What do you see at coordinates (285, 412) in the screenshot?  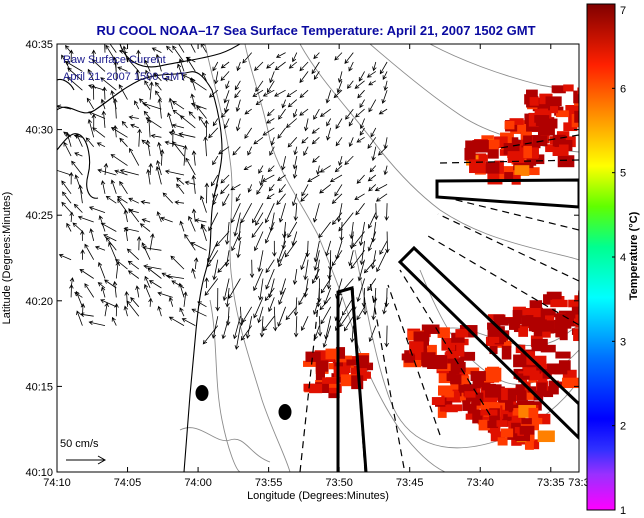 I see `buoy-marker` at bounding box center [285, 412].